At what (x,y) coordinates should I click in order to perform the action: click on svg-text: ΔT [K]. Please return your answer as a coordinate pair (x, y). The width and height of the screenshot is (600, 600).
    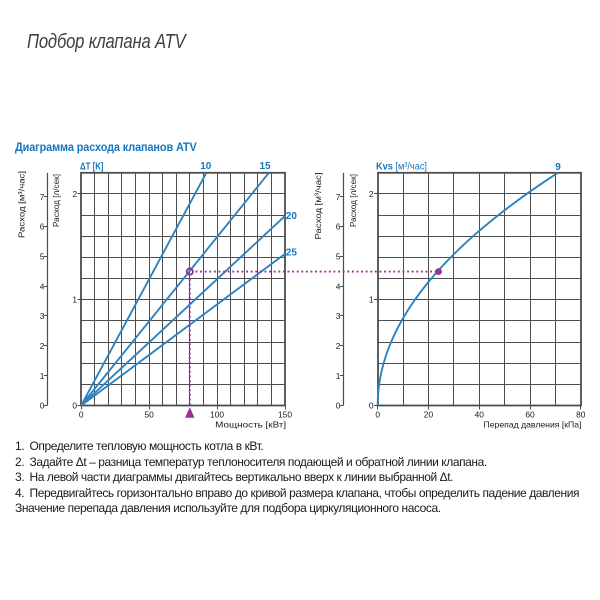
    Looking at the image, I should click on (92, 166).